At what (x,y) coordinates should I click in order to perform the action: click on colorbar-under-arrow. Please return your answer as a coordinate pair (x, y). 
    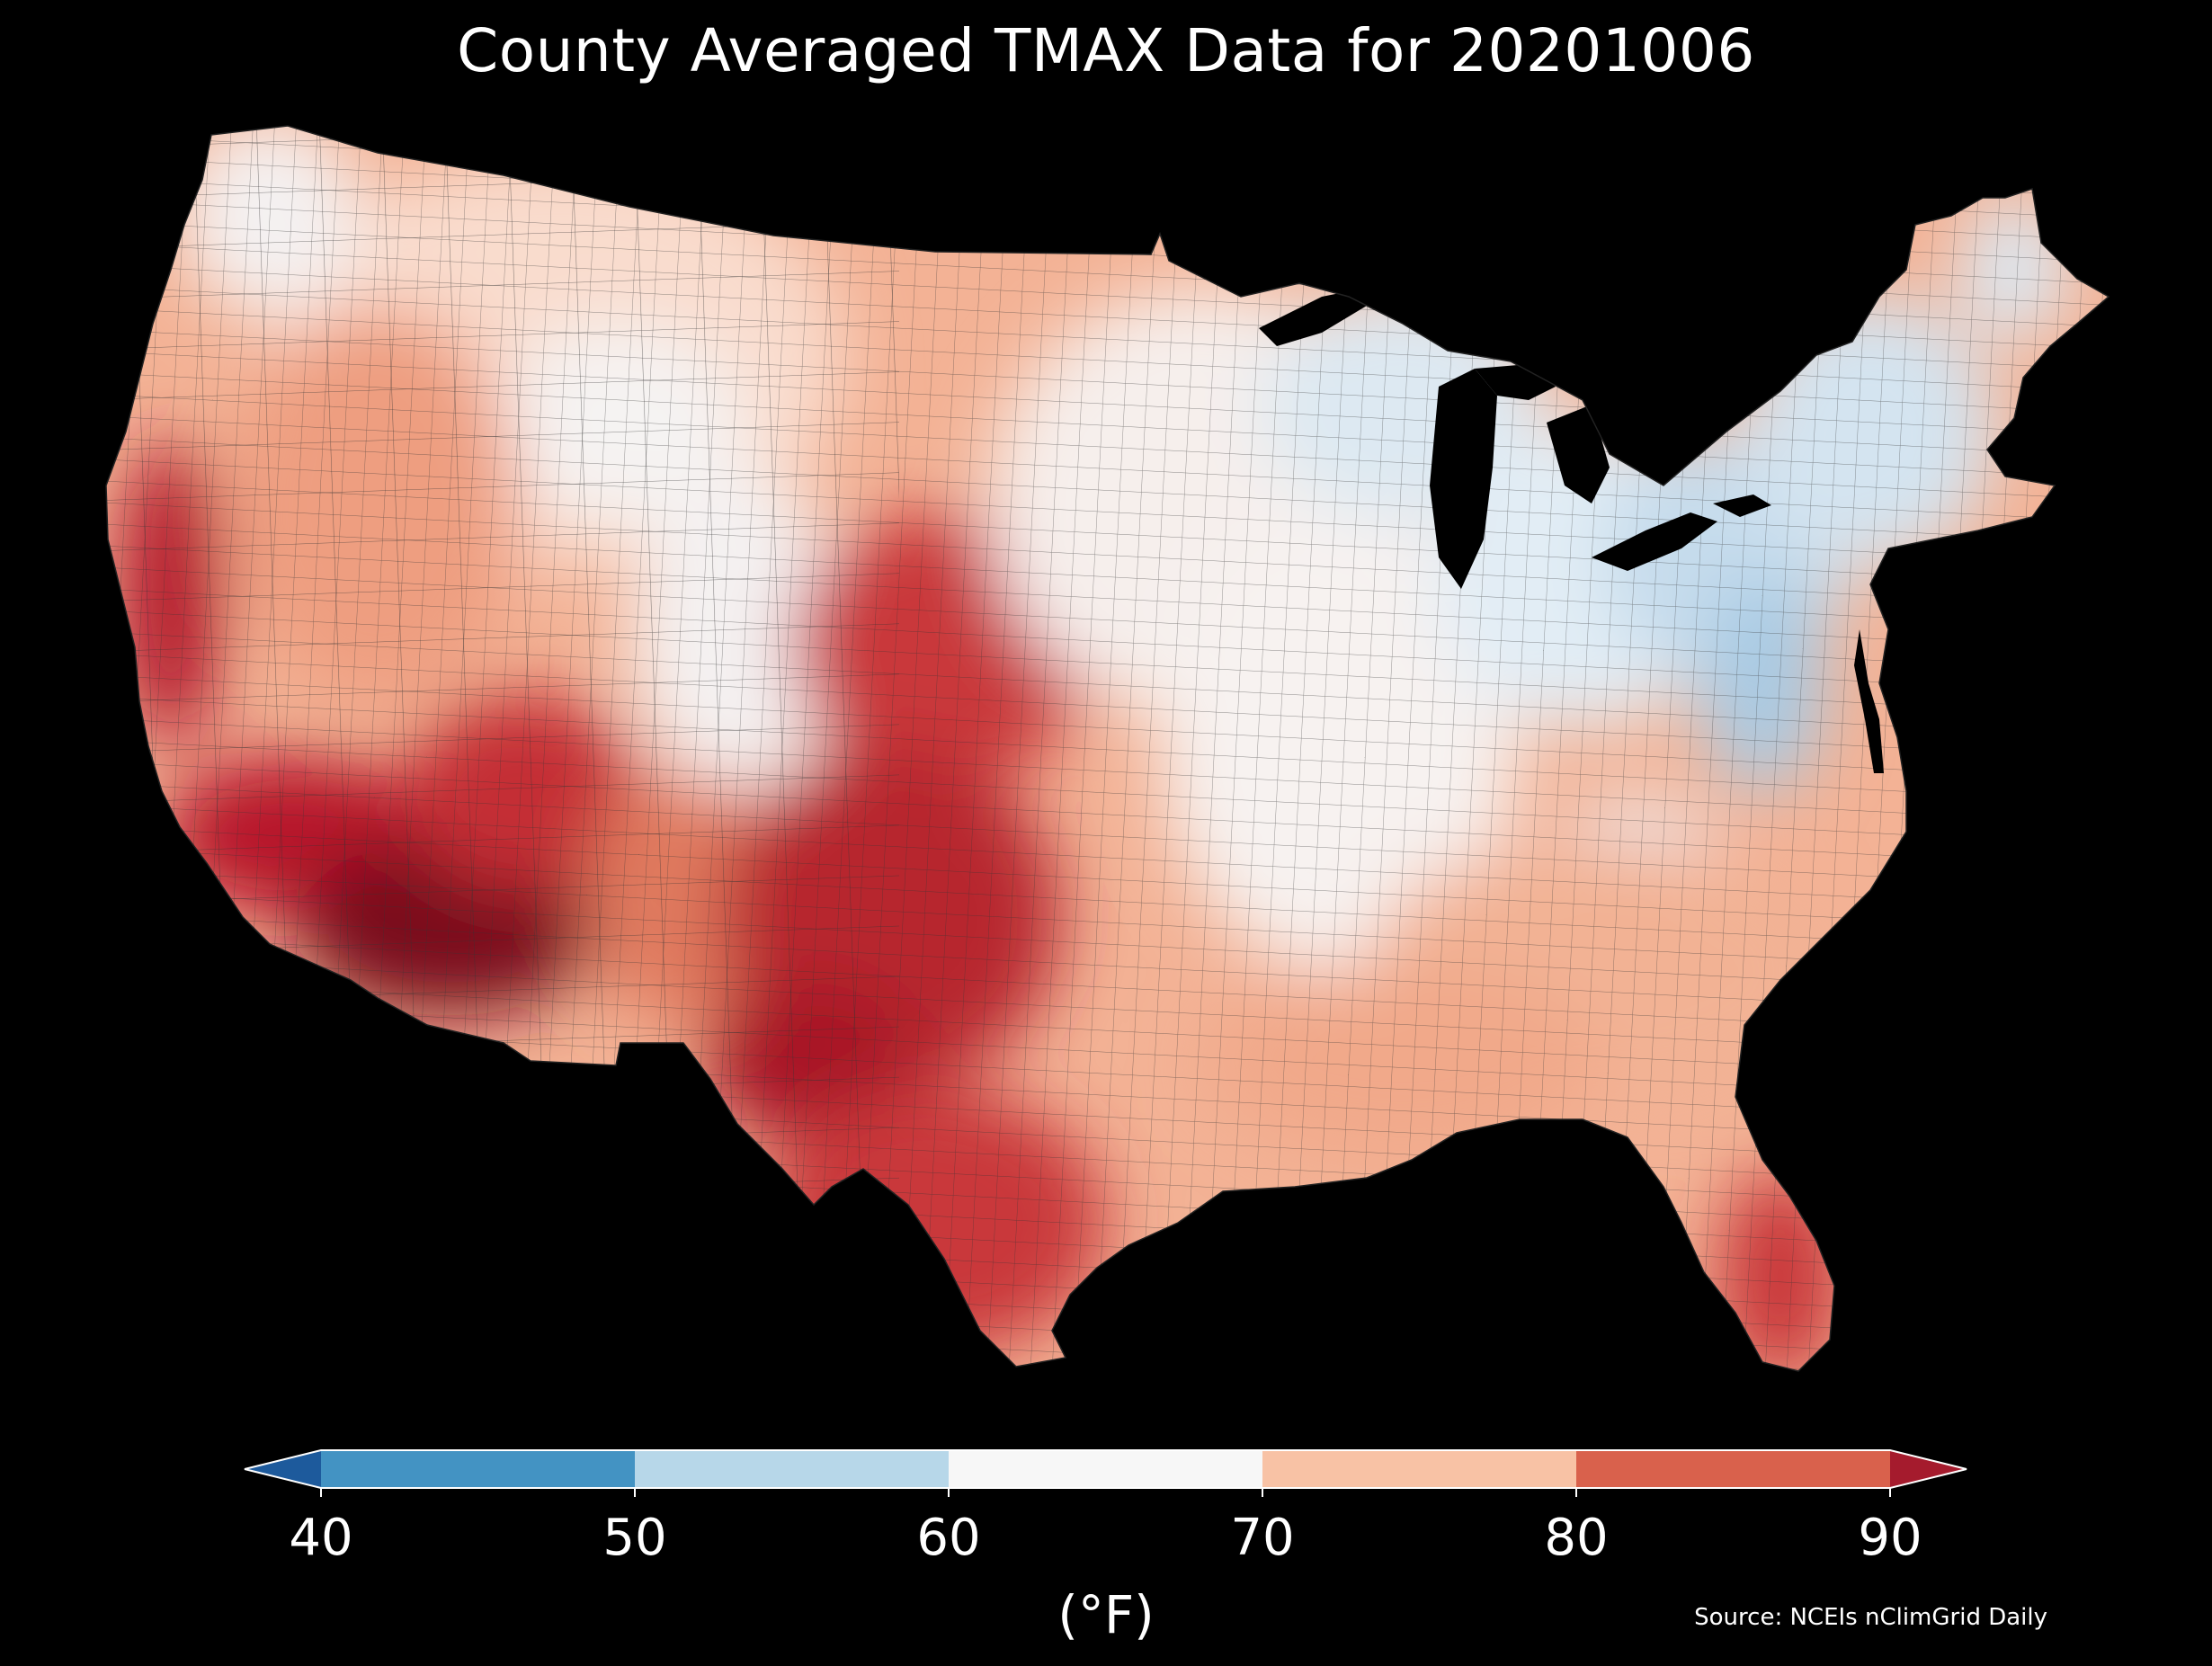
    Looking at the image, I should click on (283, 1469).